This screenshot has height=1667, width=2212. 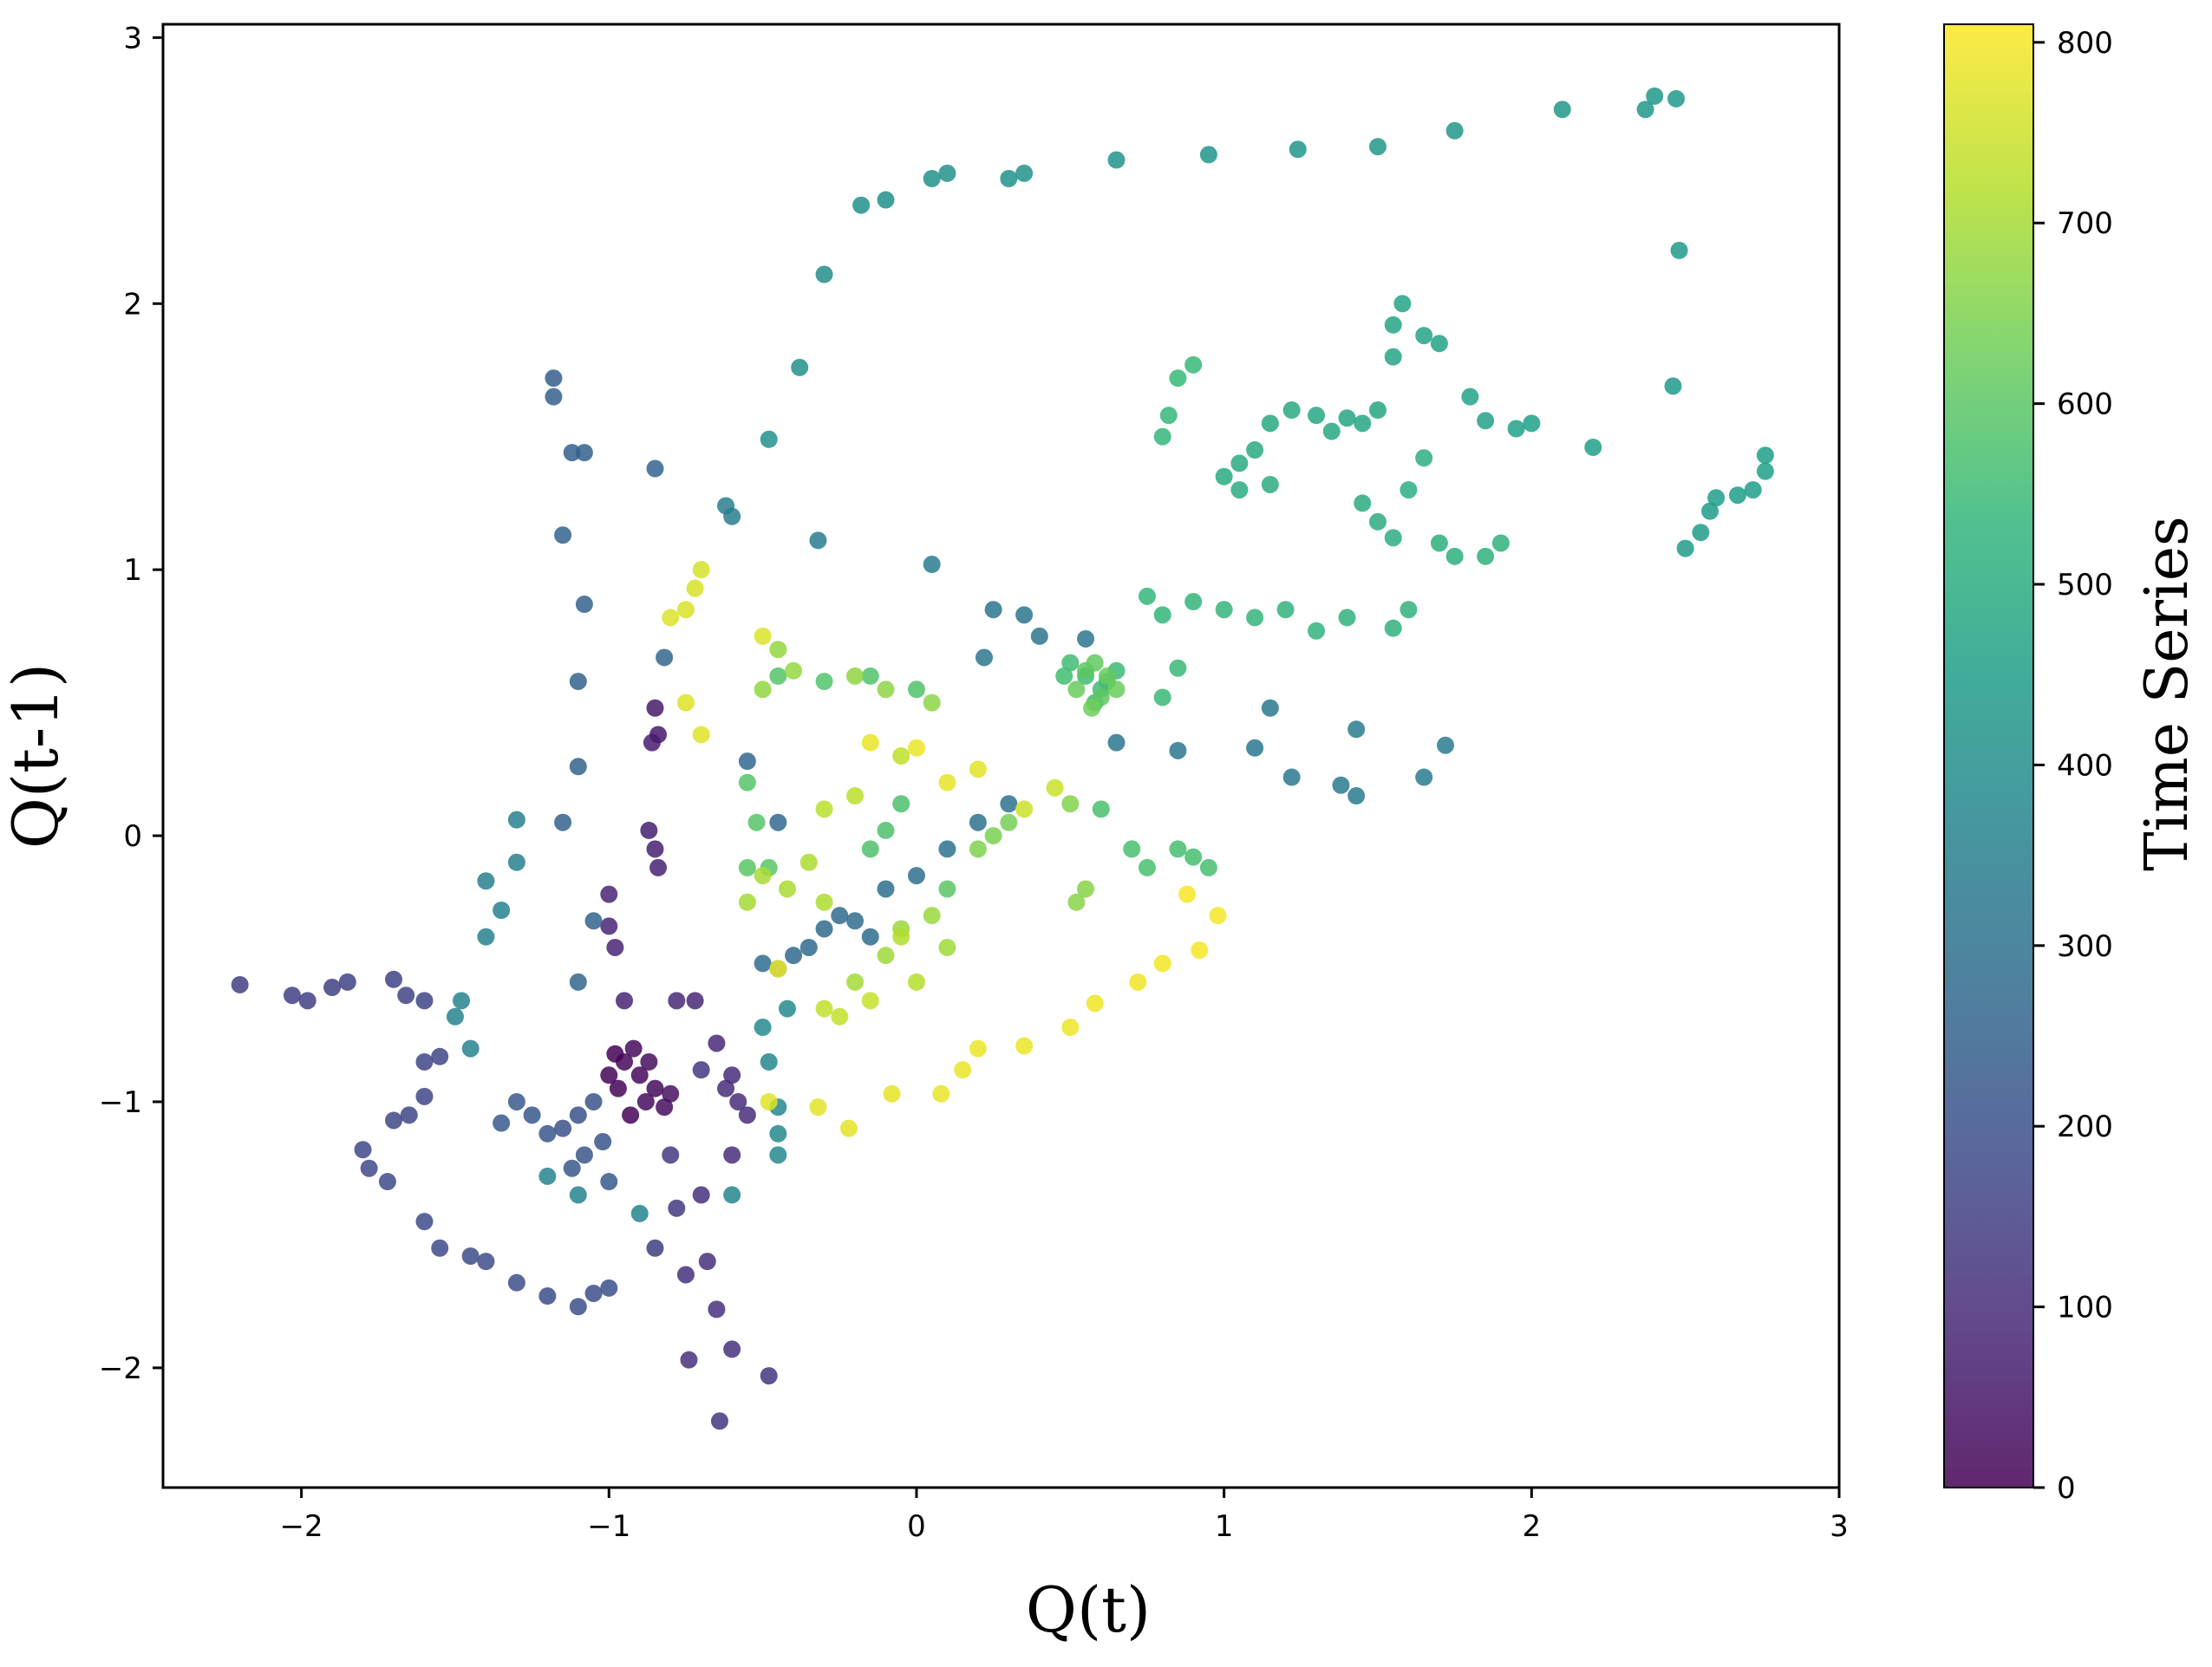 What do you see at coordinates (2085, 404) in the screenshot?
I see `colorbar-tick-label: 600` at bounding box center [2085, 404].